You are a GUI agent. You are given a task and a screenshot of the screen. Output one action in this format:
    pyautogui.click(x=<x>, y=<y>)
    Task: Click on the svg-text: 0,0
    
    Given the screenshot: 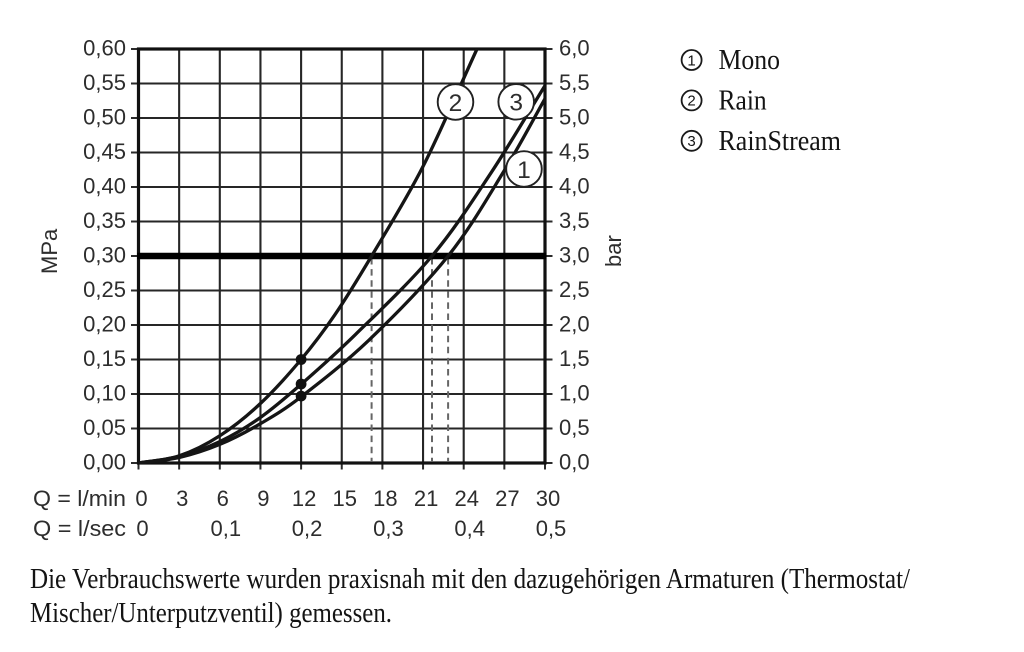 What is the action you would take?
    pyautogui.click(x=574, y=461)
    